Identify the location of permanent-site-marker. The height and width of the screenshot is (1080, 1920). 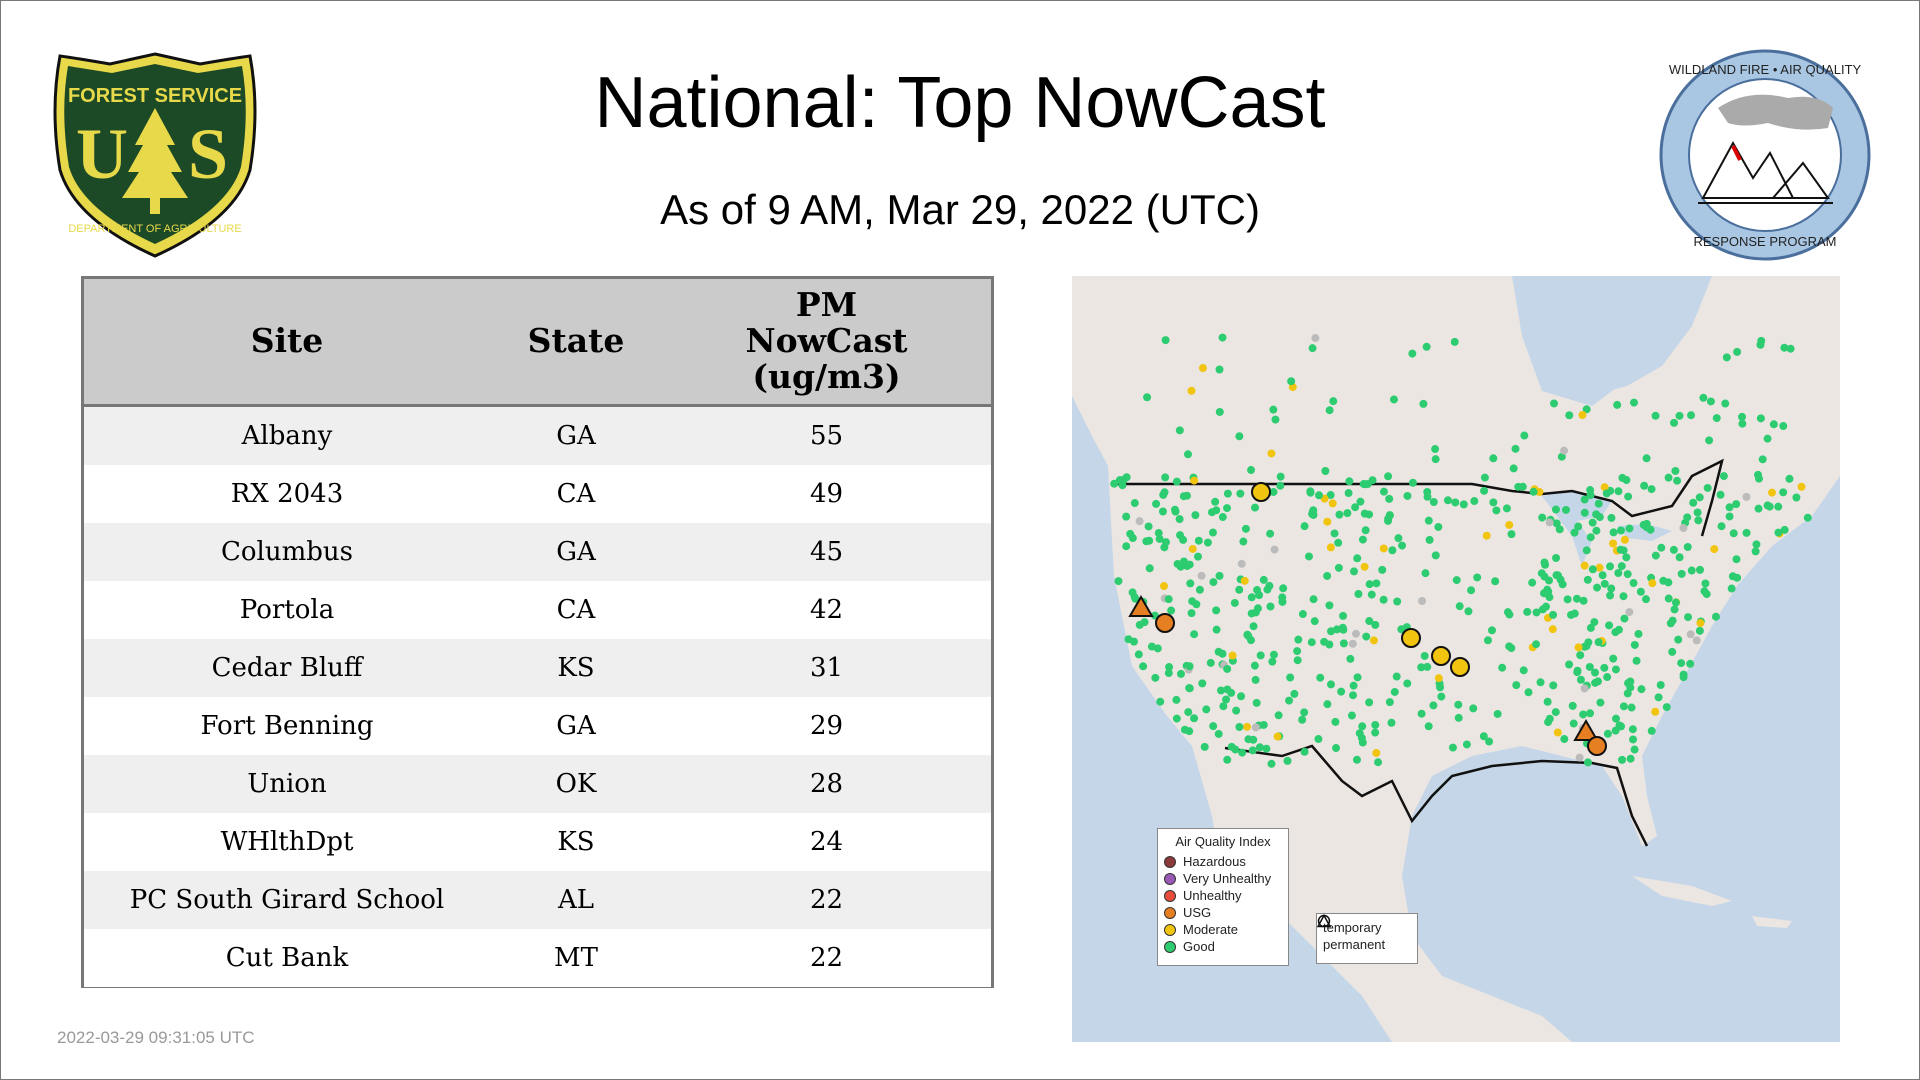
(1141, 606).